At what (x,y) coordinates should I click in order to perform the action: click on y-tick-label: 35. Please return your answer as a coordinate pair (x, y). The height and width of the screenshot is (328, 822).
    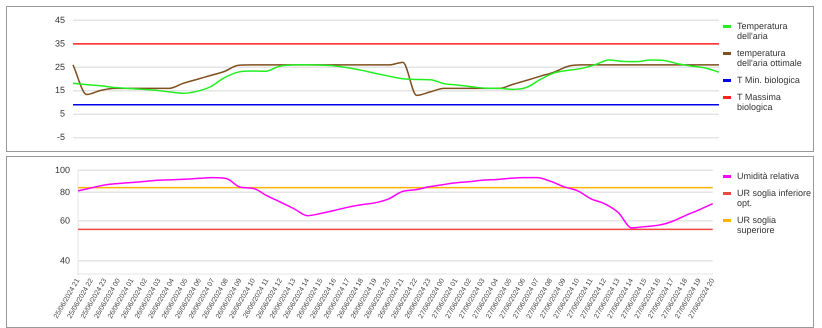
    Looking at the image, I should click on (60, 43).